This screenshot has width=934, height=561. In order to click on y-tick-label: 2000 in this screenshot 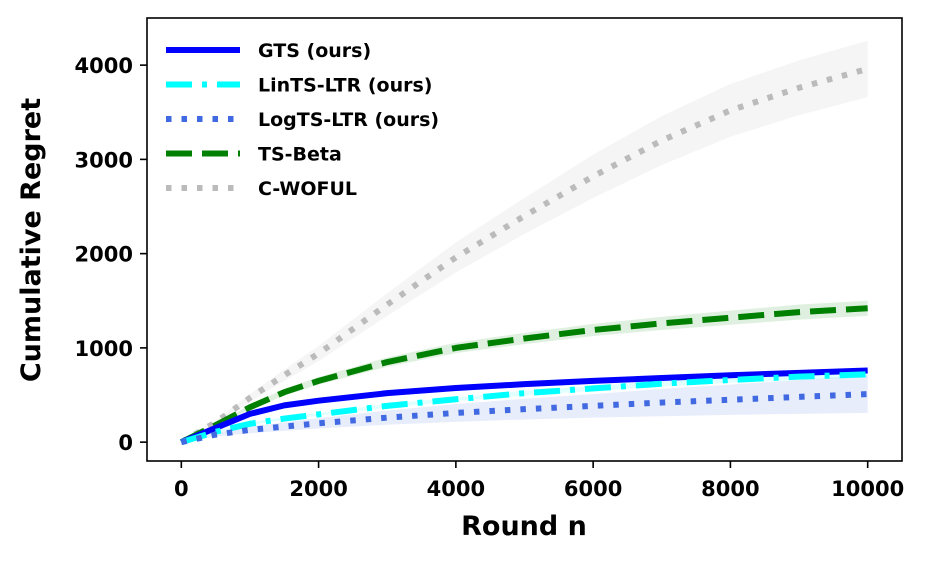, I will do `click(104, 255)`.